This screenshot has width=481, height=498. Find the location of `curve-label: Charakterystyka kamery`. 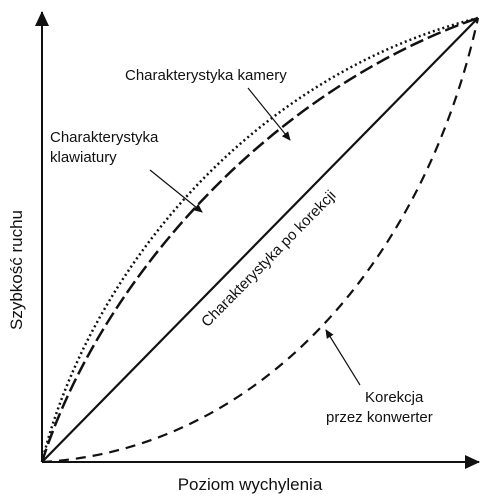

curve-label: Charakterystyka kamery is located at coordinates (206, 75).